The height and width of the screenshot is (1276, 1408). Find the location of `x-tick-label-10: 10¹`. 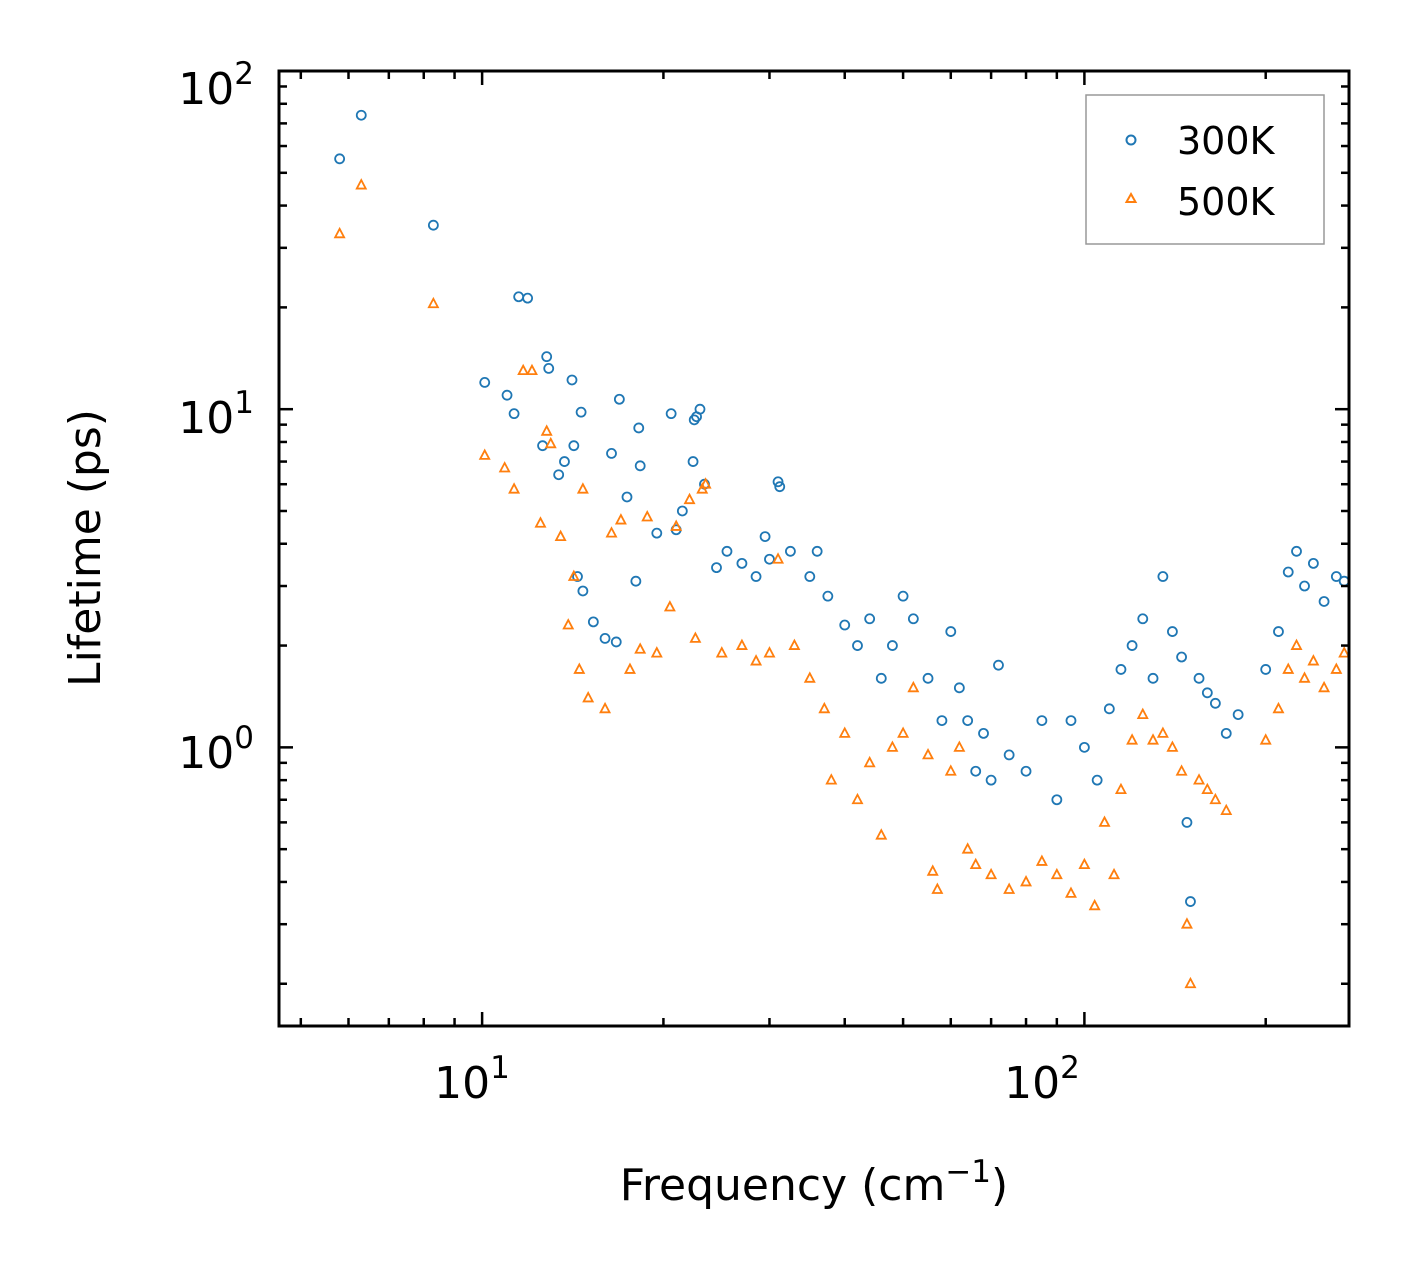

x-tick-label-10: 10¹ is located at coordinates (472, 1079).